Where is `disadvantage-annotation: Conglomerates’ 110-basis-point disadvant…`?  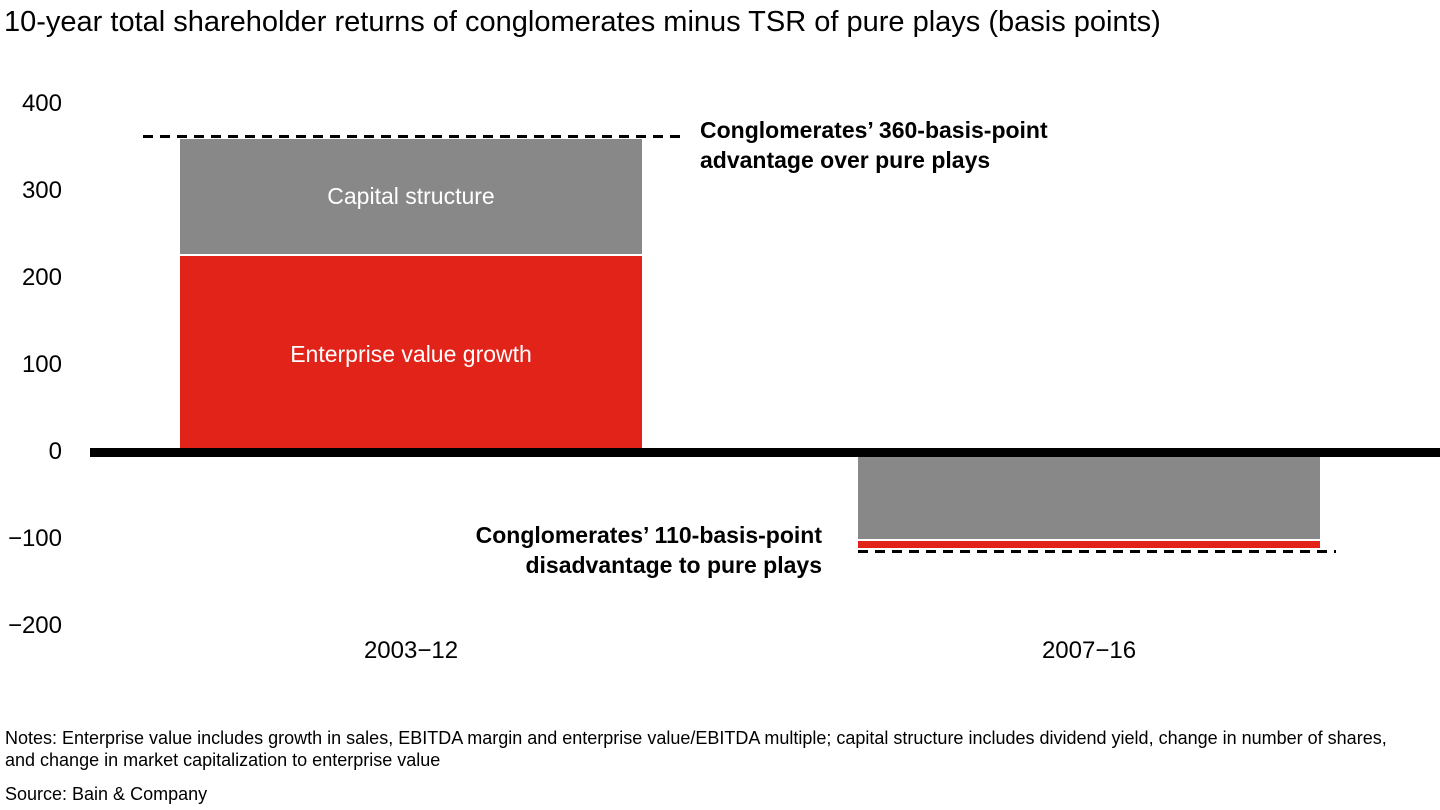 disadvantage-annotation: Conglomerates’ 110-basis-point disadvant… is located at coordinates (649, 550).